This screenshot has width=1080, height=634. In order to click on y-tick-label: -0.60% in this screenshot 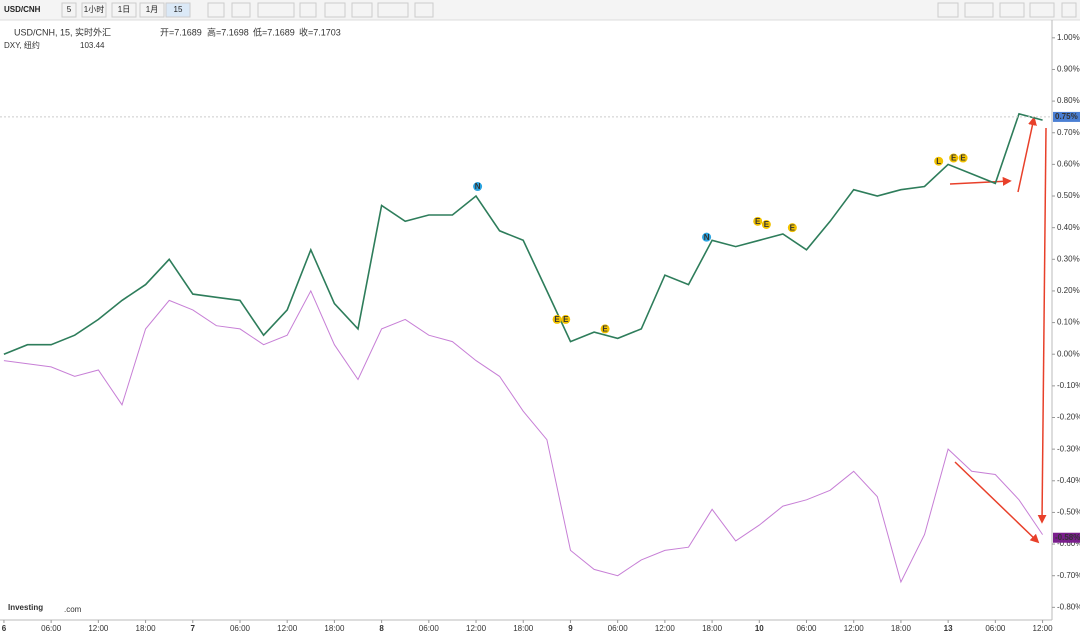, I will do `click(1068, 543)`.